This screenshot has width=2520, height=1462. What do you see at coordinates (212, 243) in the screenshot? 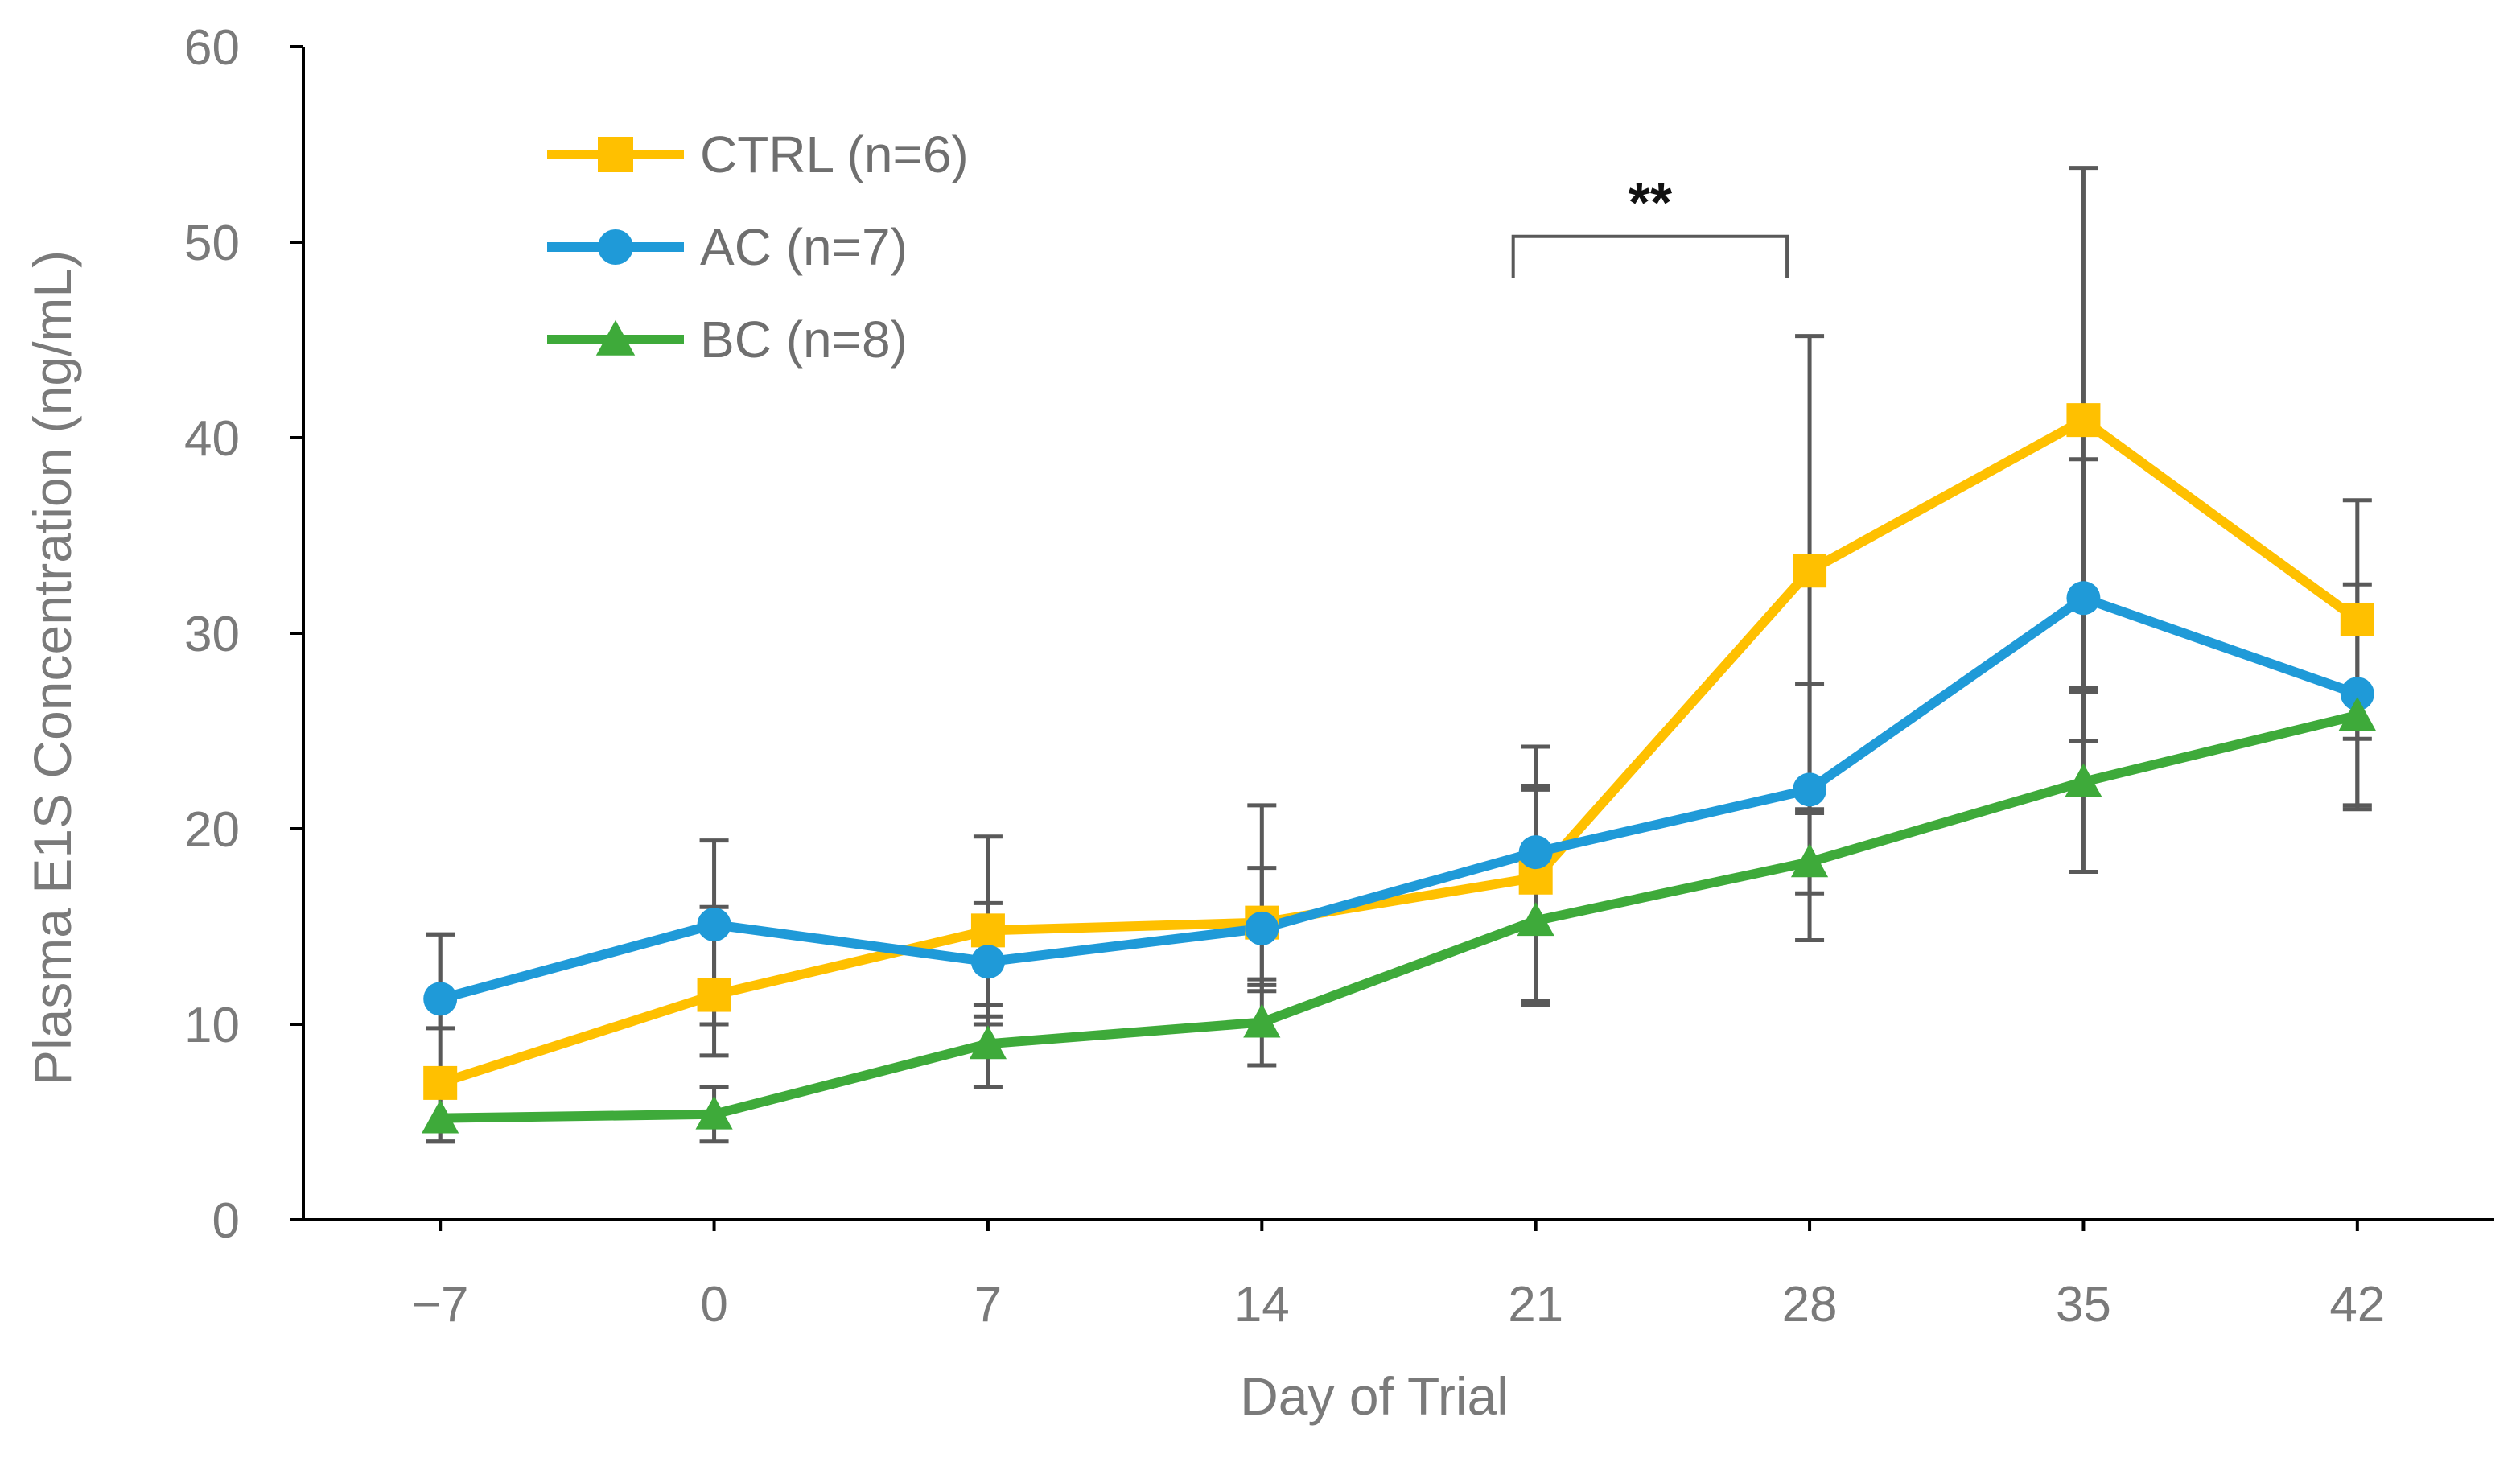
I see `y-tick-label: 50` at bounding box center [212, 243].